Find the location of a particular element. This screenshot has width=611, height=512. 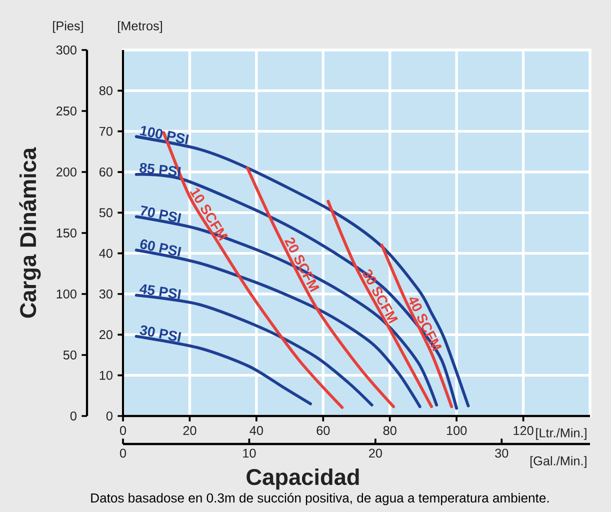

text: 60 PSI is located at coordinates (161, 248).